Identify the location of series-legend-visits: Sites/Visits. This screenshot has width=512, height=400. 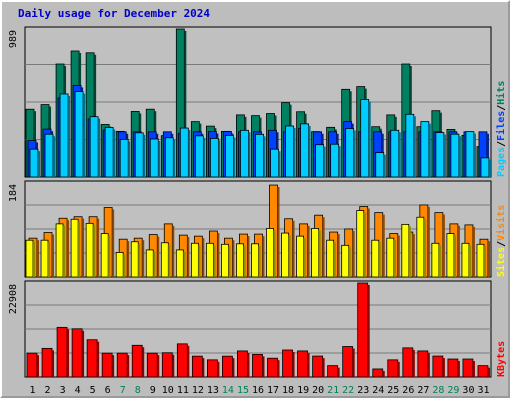
(501, 241).